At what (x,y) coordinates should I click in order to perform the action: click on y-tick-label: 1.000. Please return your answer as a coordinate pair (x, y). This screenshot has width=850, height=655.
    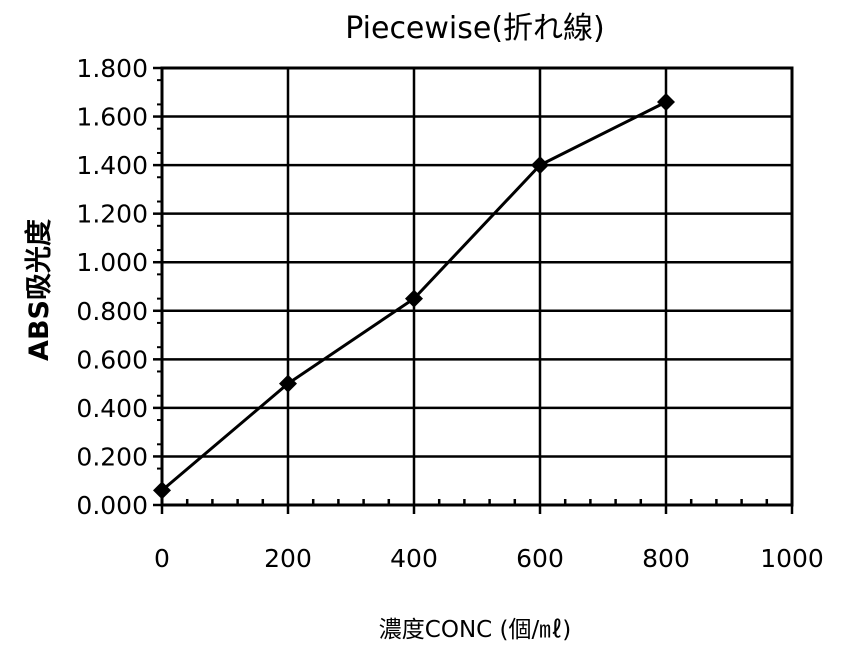
    Looking at the image, I should click on (112, 262).